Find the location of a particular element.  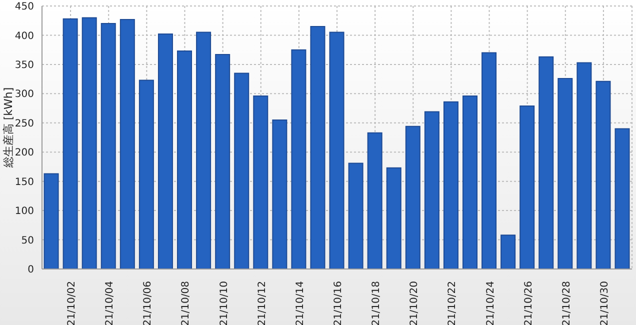

y-tick-label: 250 is located at coordinates (24, 124).